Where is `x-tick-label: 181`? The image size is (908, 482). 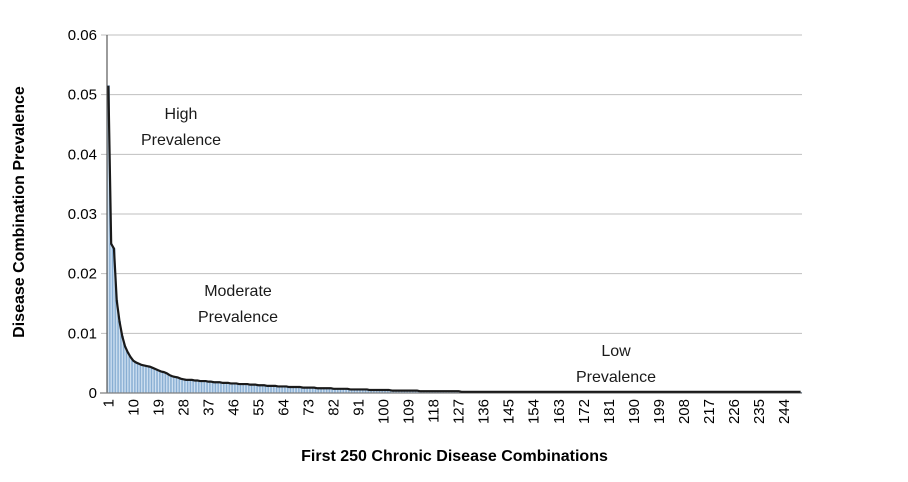 x-tick-label: 181 is located at coordinates (609, 411).